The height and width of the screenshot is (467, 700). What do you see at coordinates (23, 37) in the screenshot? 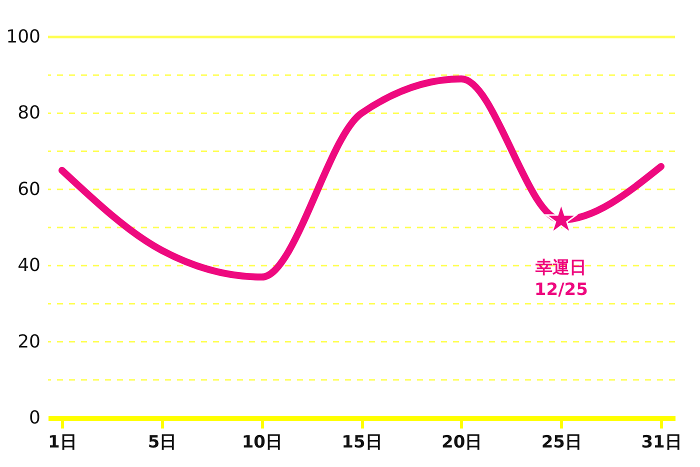
I see `y-tick-label: 100` at bounding box center [23, 37].